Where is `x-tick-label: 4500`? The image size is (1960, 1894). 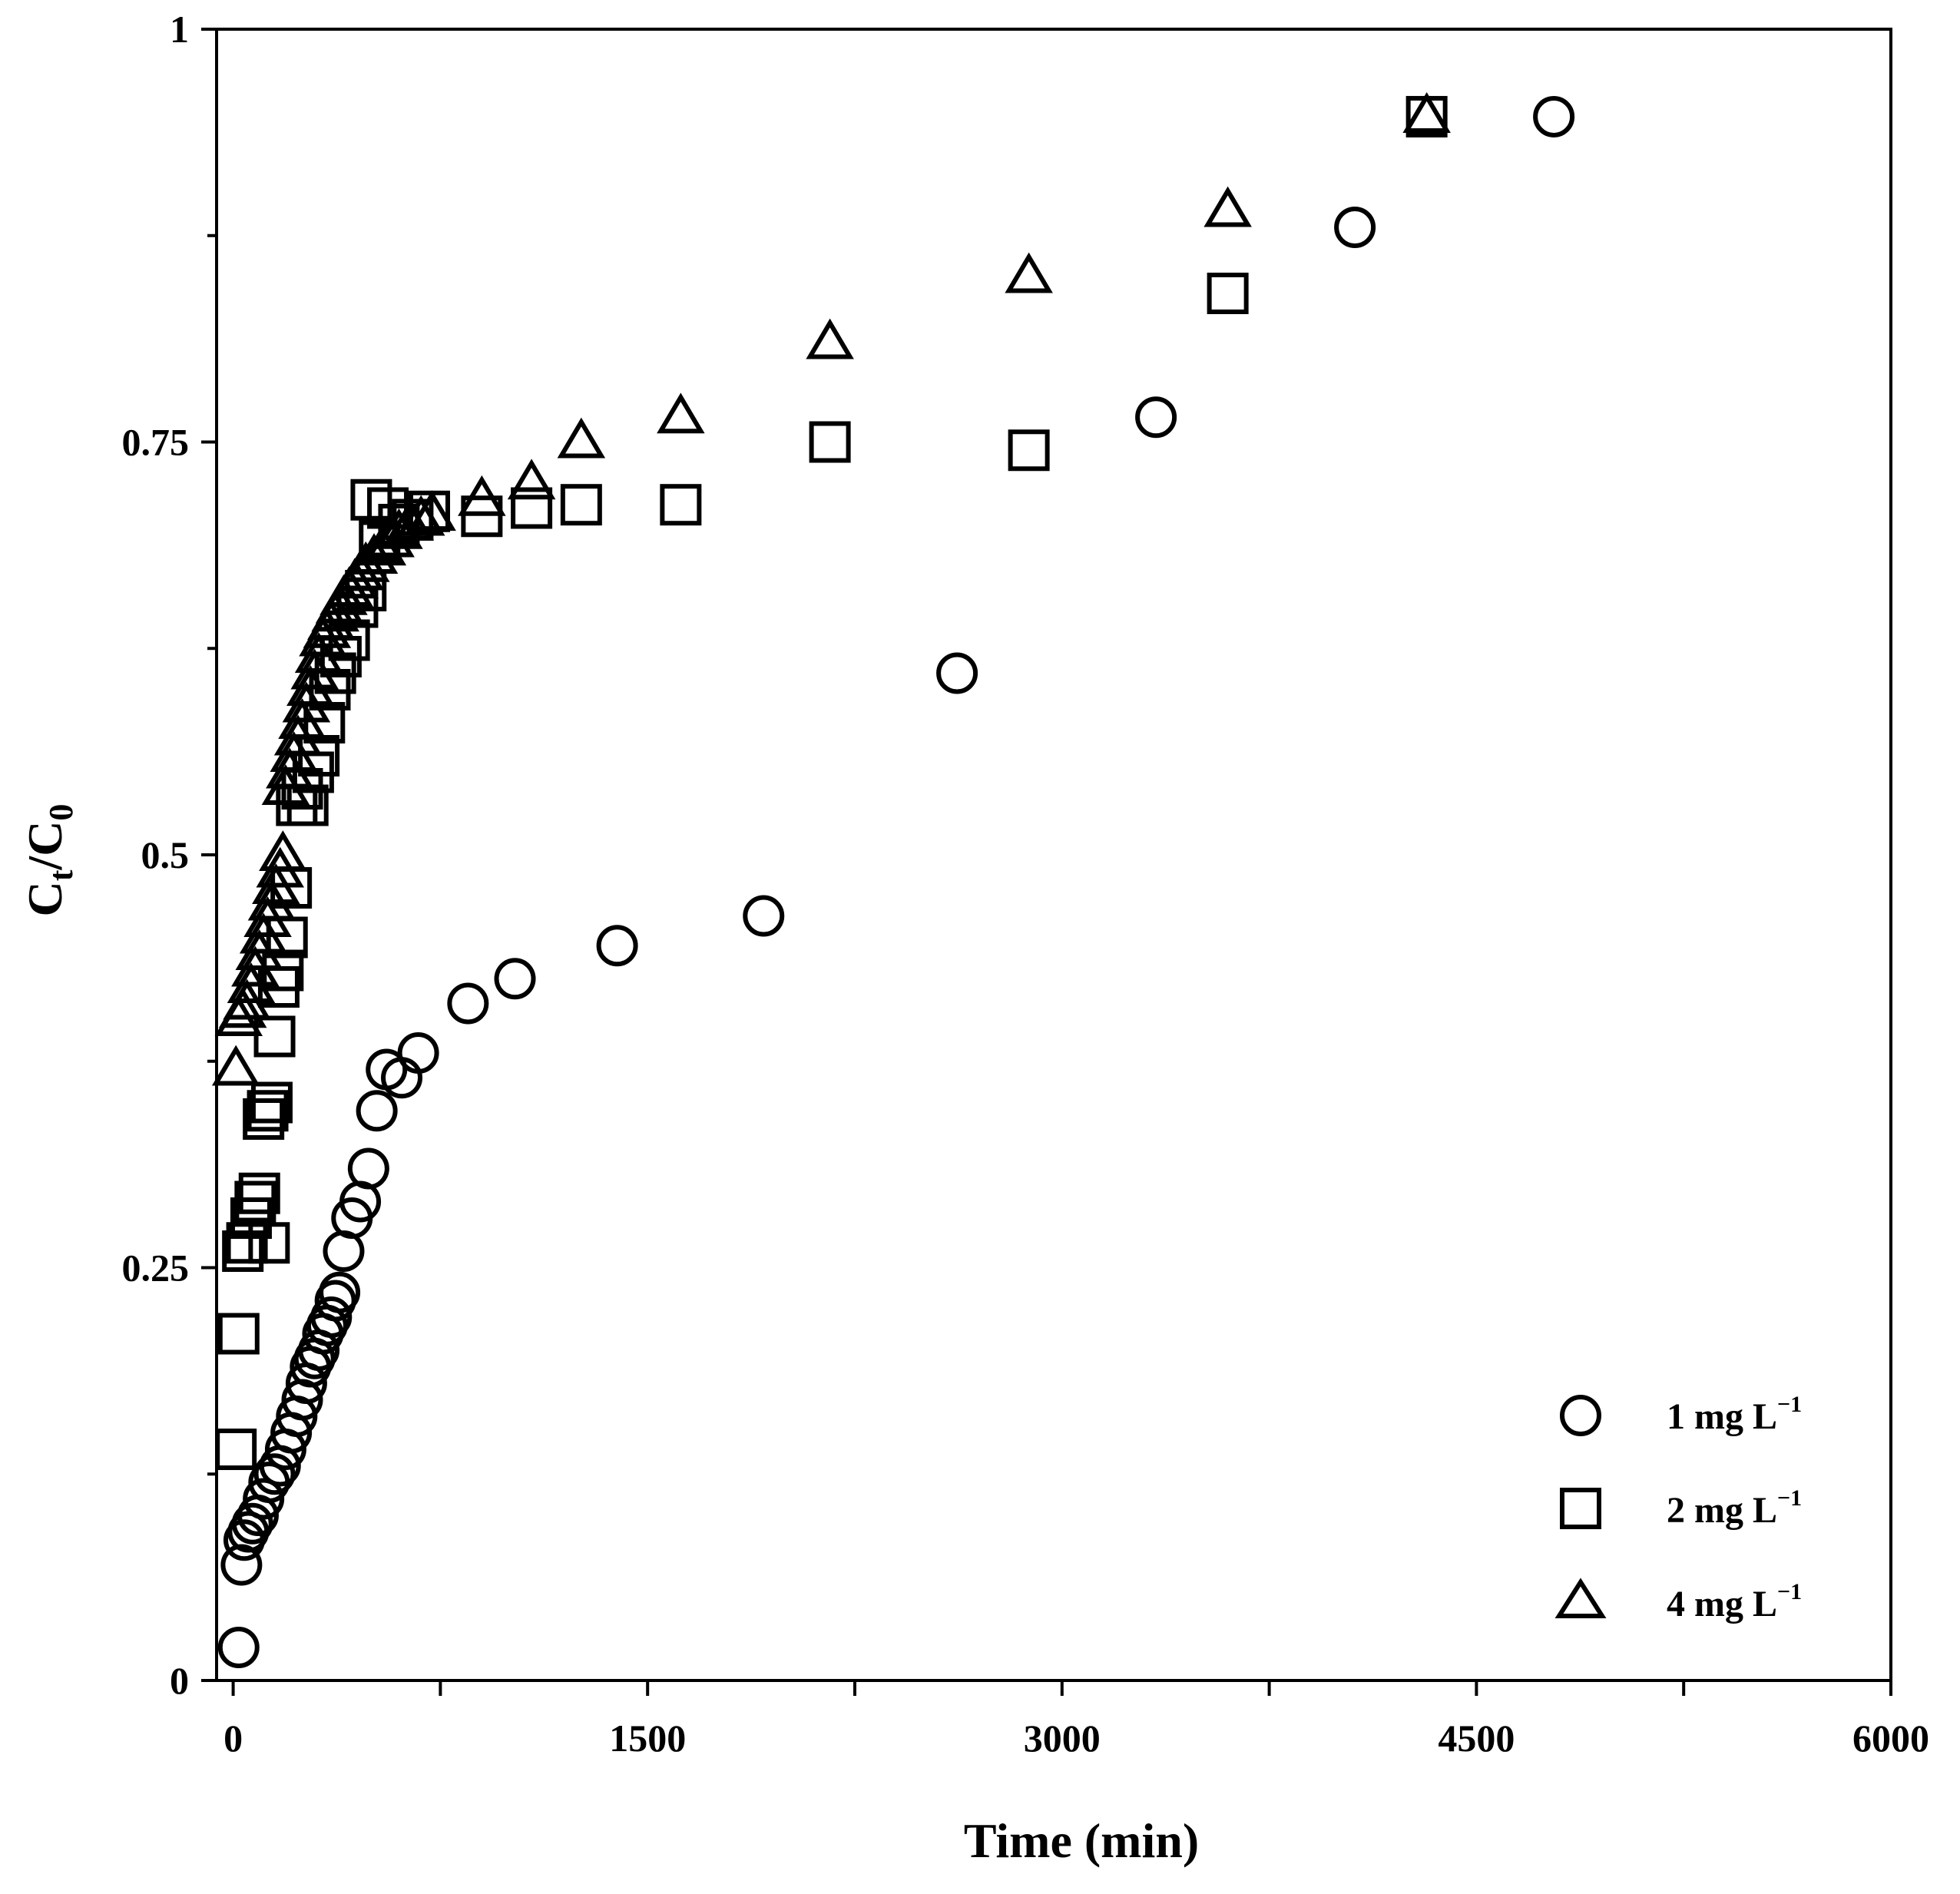 x-tick-label: 4500 is located at coordinates (1477, 1738).